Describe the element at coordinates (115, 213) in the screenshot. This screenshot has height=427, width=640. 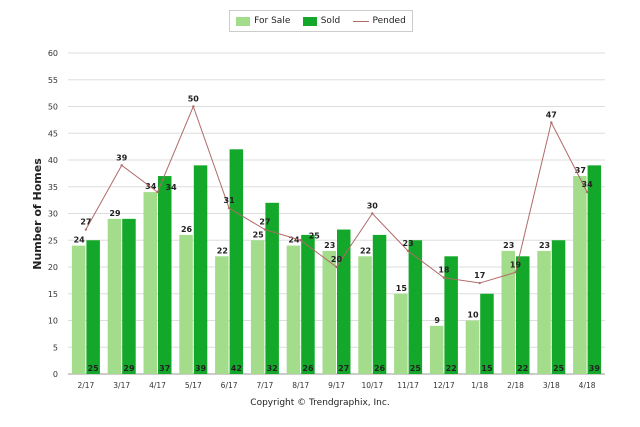
I see `for-sale-data-label: 29` at that location.